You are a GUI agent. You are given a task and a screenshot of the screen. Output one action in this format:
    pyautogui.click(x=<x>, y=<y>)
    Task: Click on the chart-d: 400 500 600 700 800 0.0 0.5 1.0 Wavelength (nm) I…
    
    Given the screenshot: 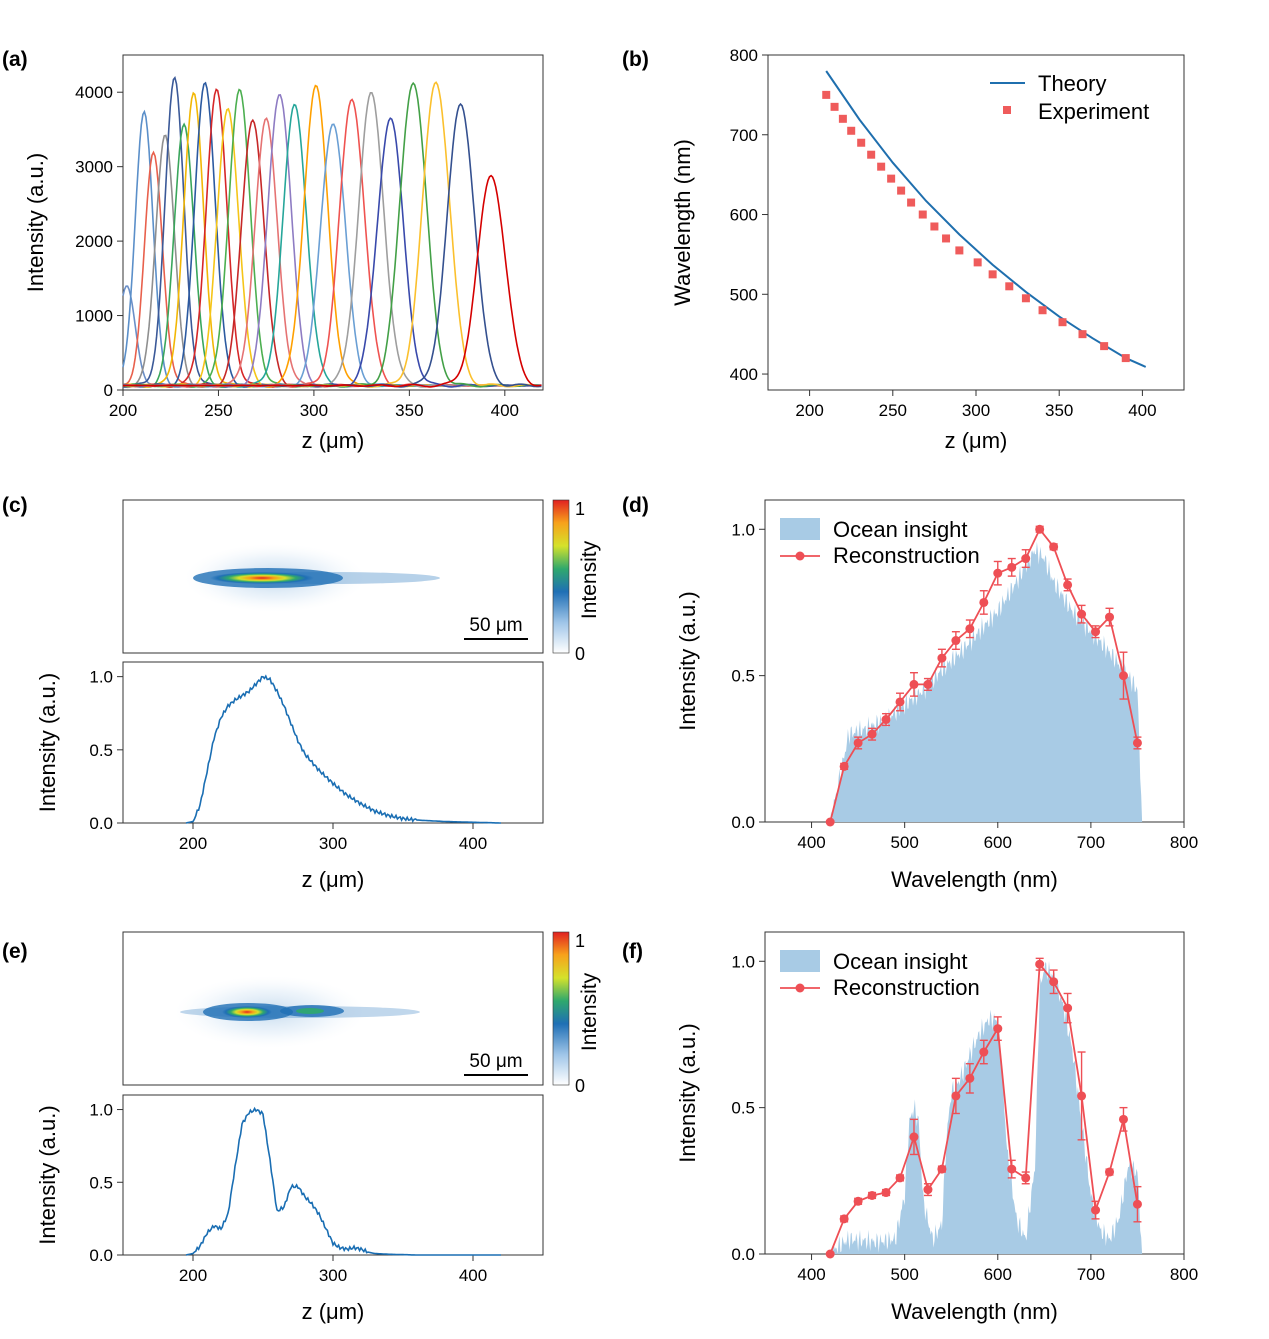 What is the action you would take?
    pyautogui.click(x=936, y=695)
    